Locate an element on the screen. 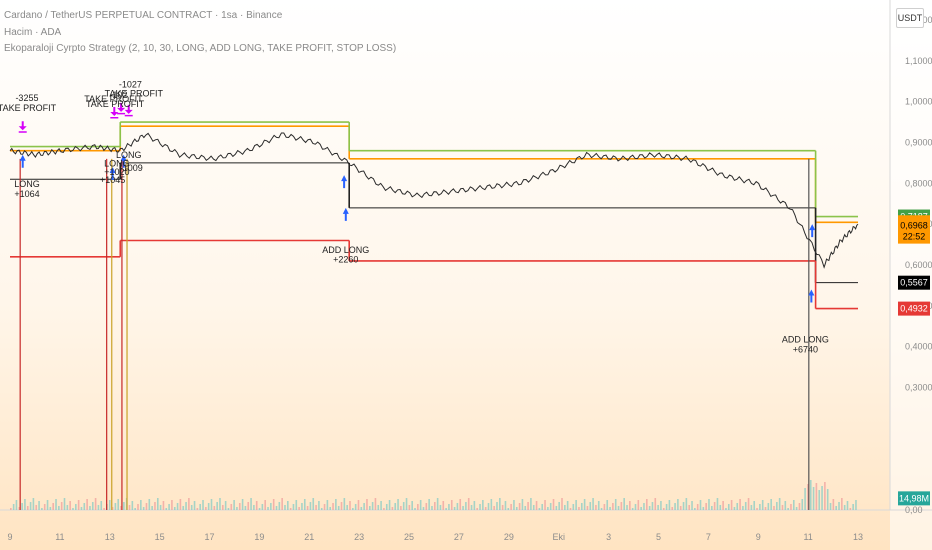 The width and height of the screenshot is (932, 550). price-tag-label: 22:52 is located at coordinates (914, 237).